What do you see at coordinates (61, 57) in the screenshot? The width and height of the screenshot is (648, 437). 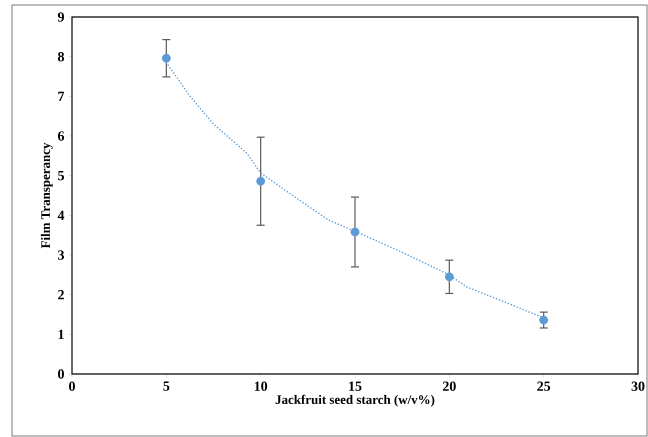 I see `y-tick-label: 8` at bounding box center [61, 57].